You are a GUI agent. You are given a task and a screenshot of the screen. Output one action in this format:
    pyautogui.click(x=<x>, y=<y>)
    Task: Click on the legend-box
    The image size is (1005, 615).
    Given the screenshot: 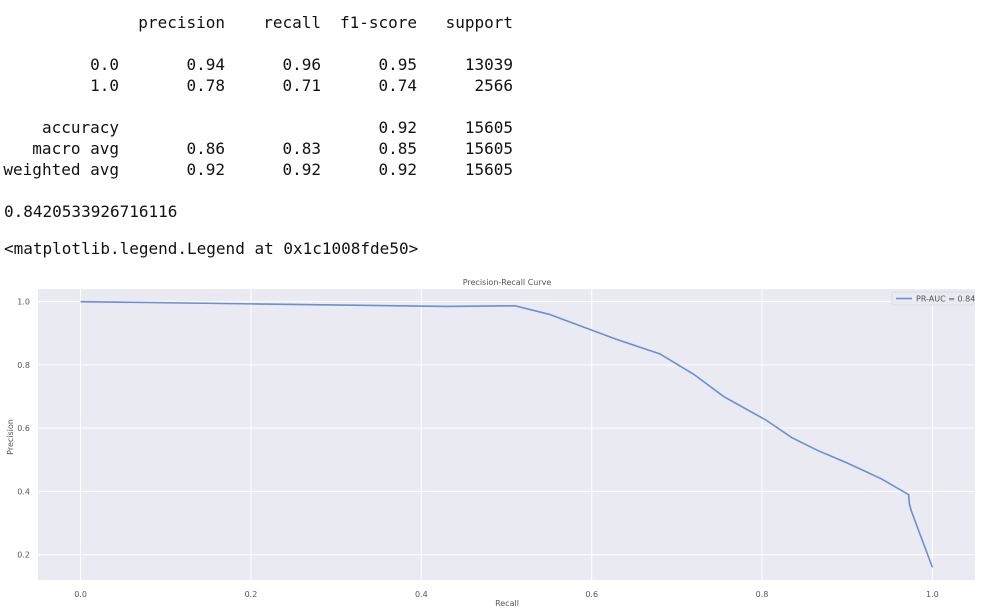 What is the action you would take?
    pyautogui.click(x=932, y=298)
    